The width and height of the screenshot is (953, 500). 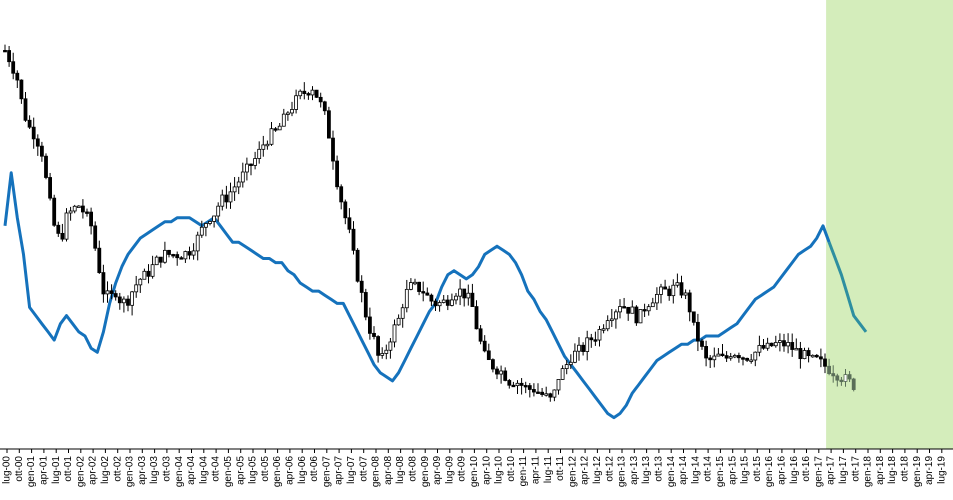 What do you see at coordinates (905, 469) in the screenshot?
I see `x-tick-label: ott-18` at bounding box center [905, 469].